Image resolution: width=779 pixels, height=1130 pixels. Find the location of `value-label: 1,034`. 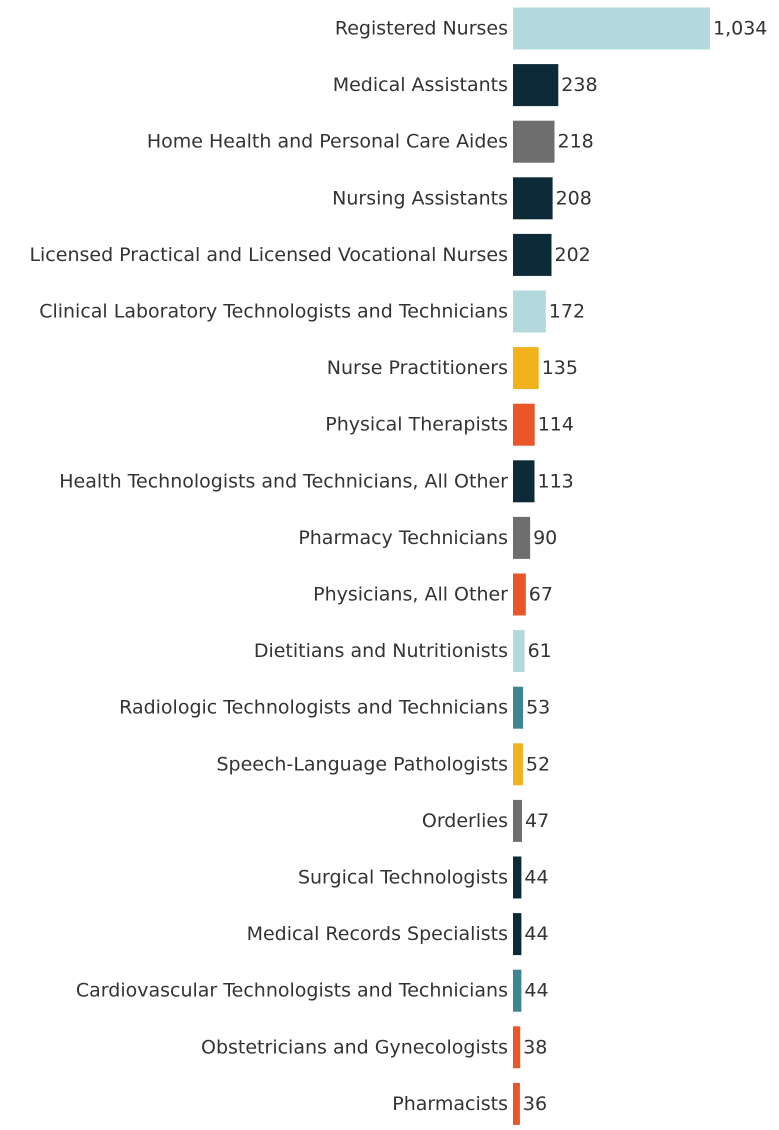

value-label: 1,034 is located at coordinates (740, 29).